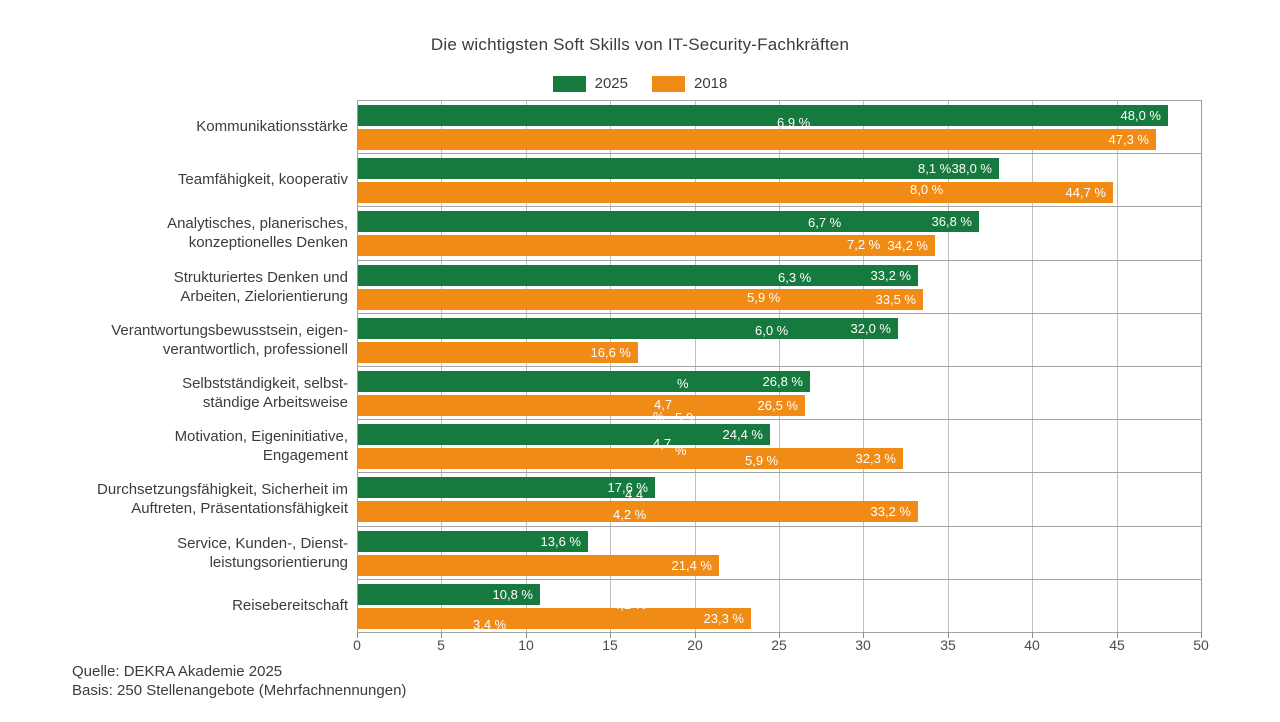 Image resolution: width=1280 pixels, height=722 pixels. What do you see at coordinates (659, 416) in the screenshot?
I see `ghost-label-11: %` at bounding box center [659, 416].